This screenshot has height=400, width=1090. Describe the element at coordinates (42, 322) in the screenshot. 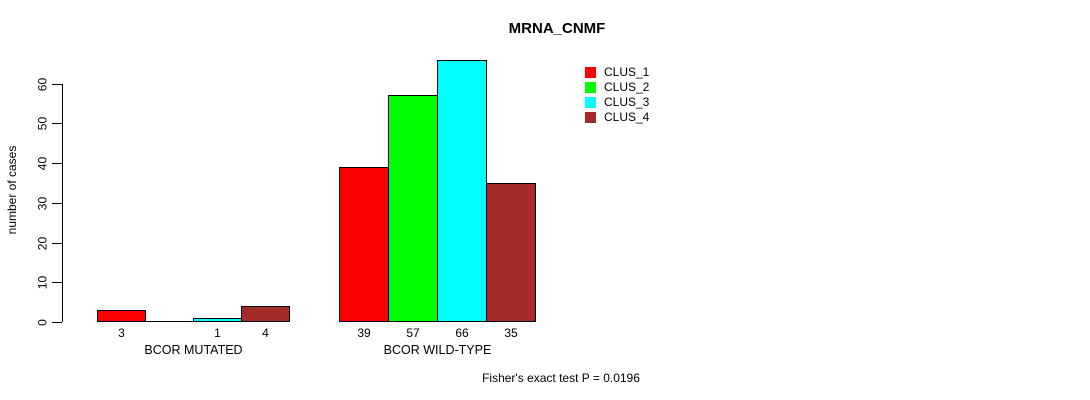

I see `y-tick-label: 0` at that location.